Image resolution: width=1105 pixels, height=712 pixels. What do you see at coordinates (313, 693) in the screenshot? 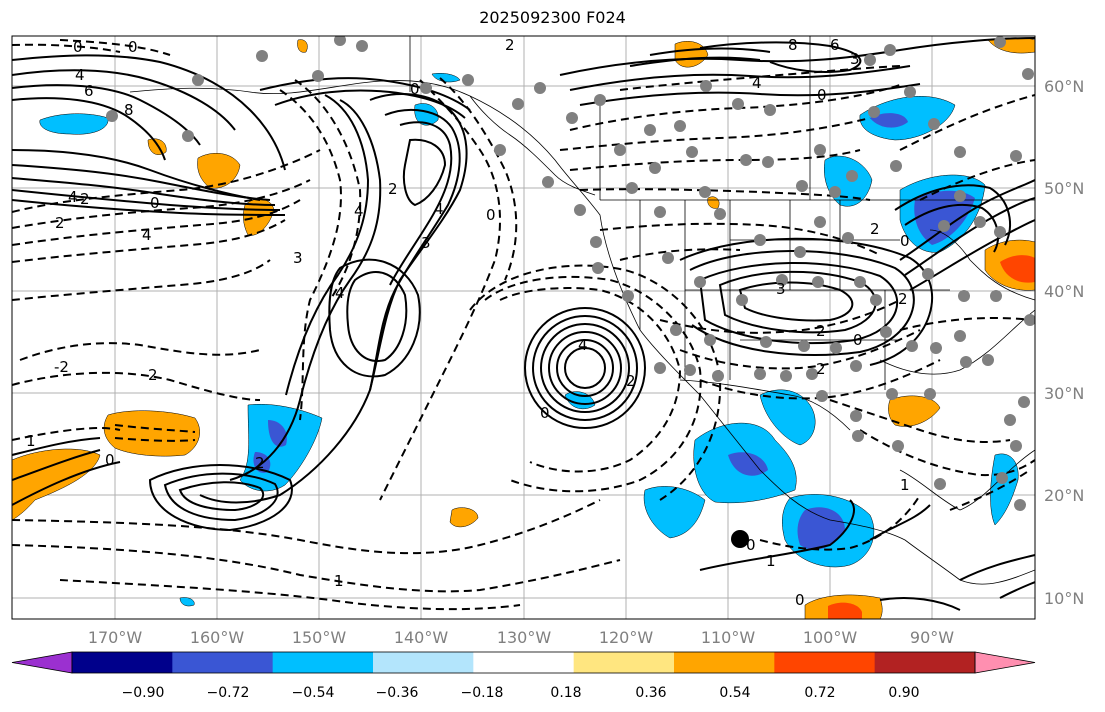
I see `colorbar-tick-label: −0.54` at bounding box center [313, 693].